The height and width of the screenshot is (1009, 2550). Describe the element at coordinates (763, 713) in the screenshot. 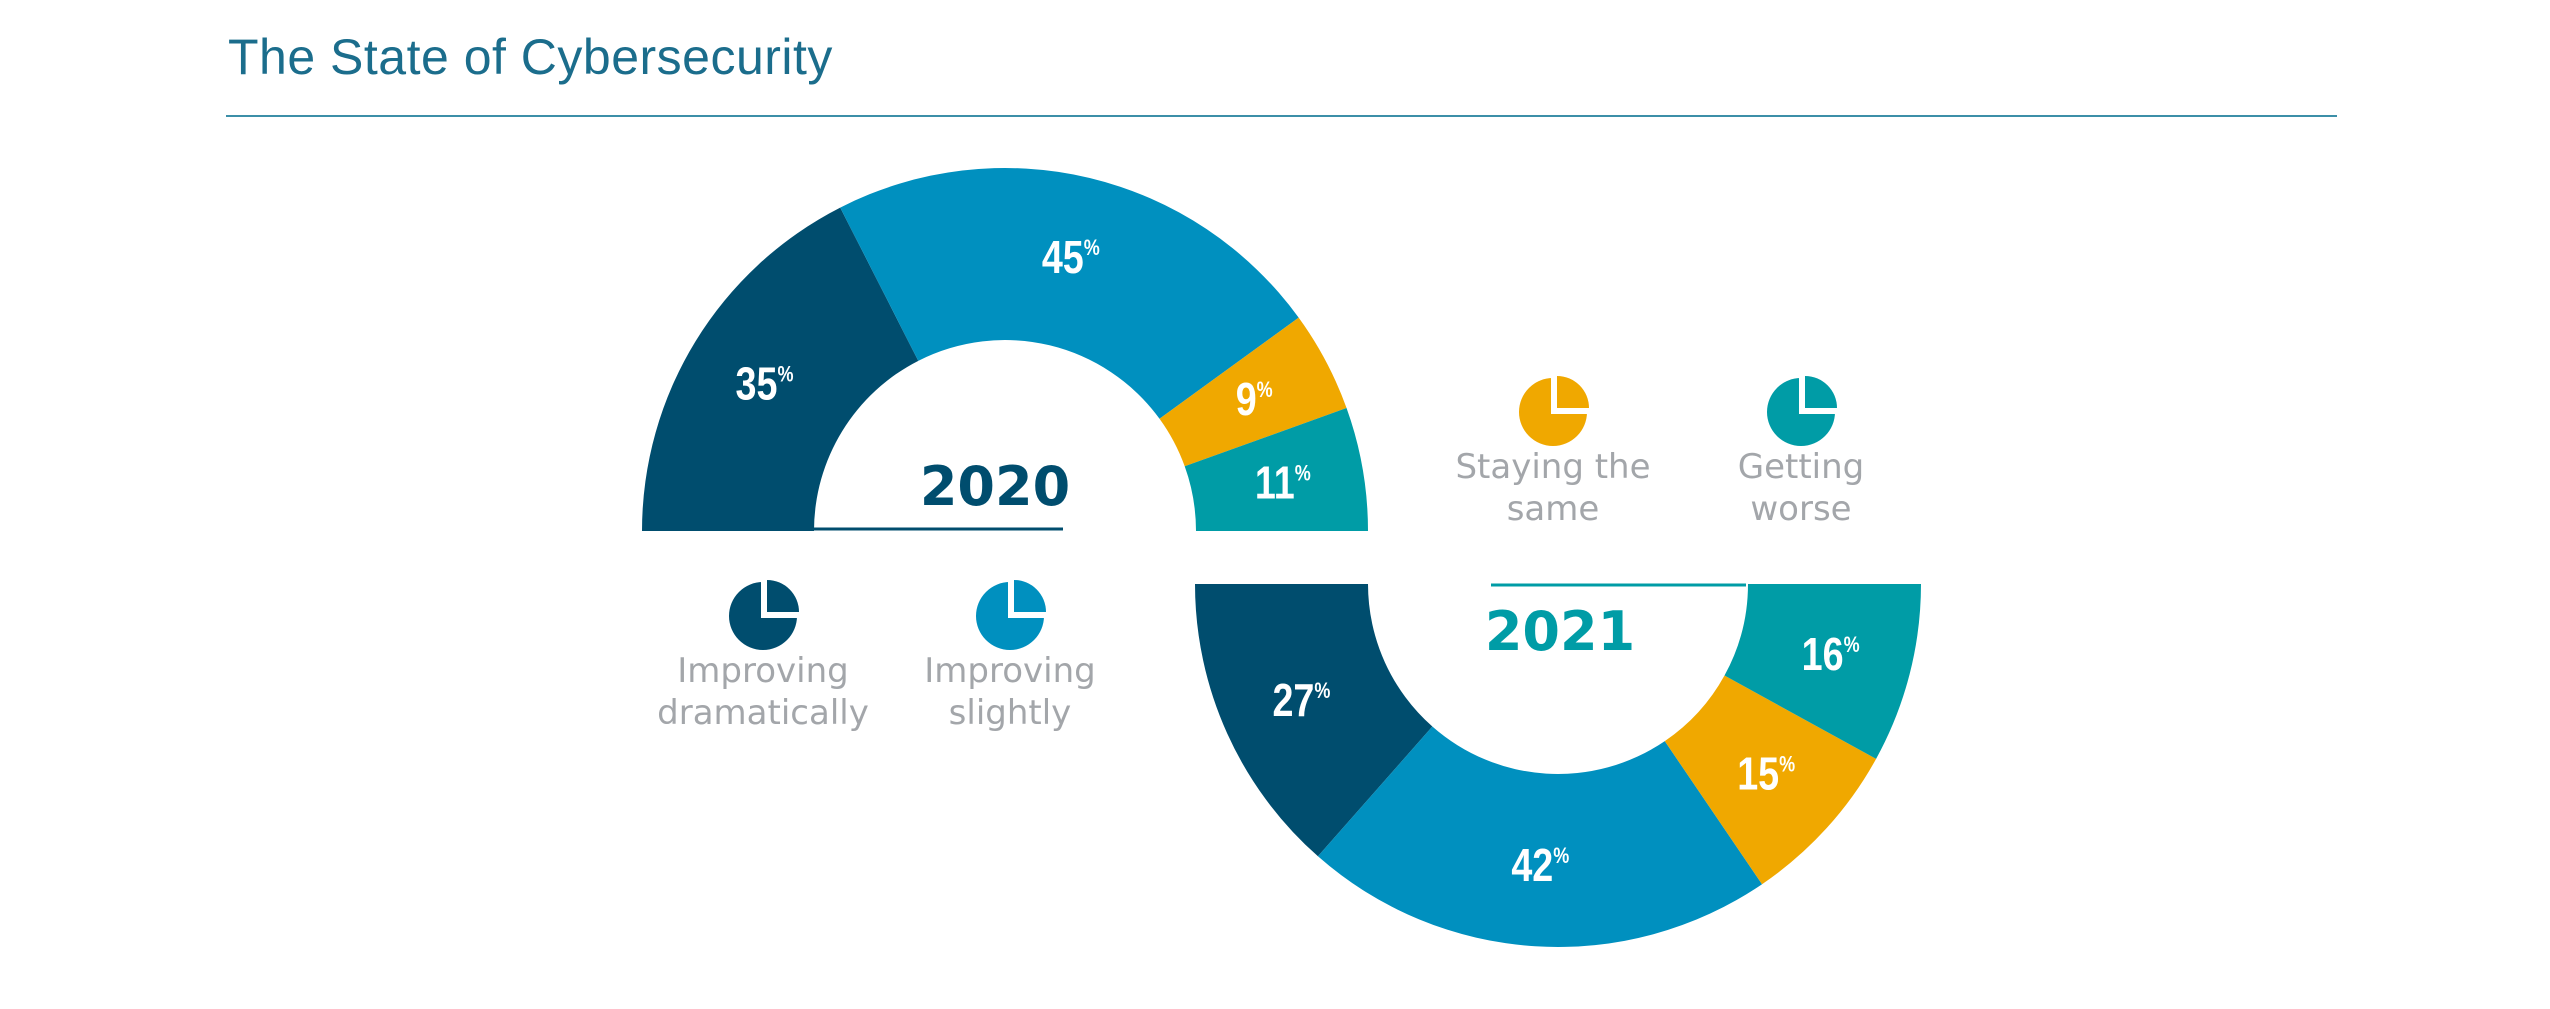

I see `legend-label-line2: dramatically` at that location.